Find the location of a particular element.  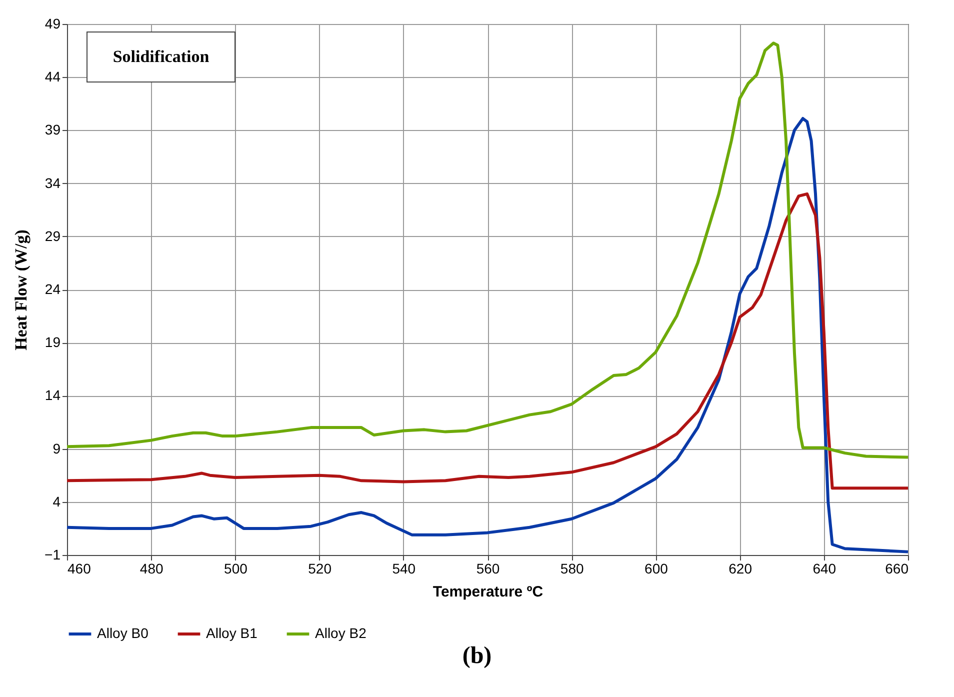

x-tick-label: 580 is located at coordinates (572, 568).